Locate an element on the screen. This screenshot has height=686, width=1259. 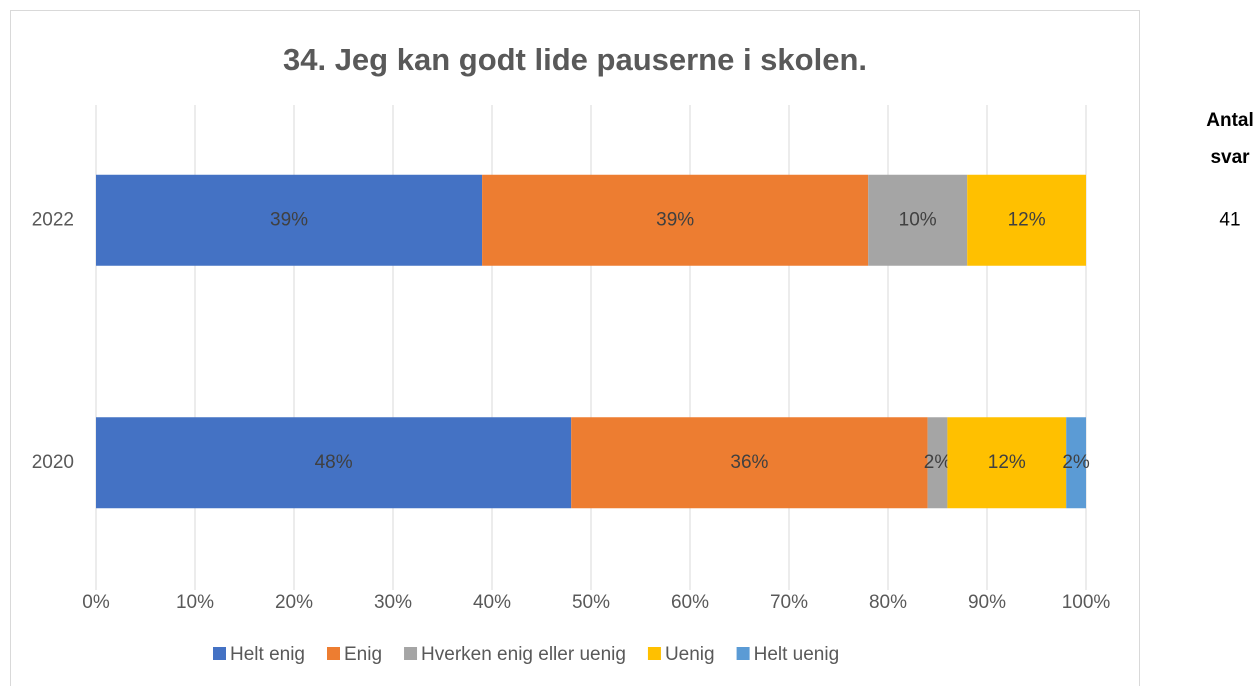
x-tick-label: 20% is located at coordinates (294, 602).